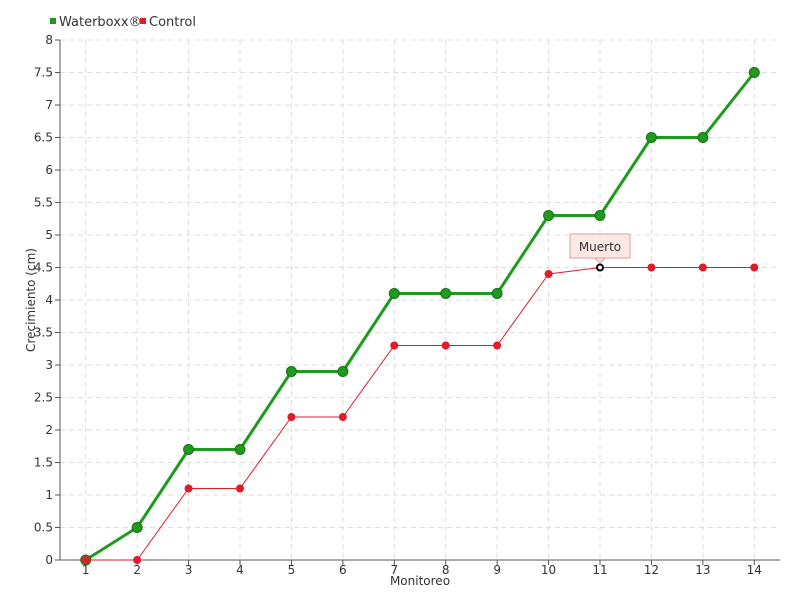  I want to click on x-tick-label: 11, so click(599, 570).